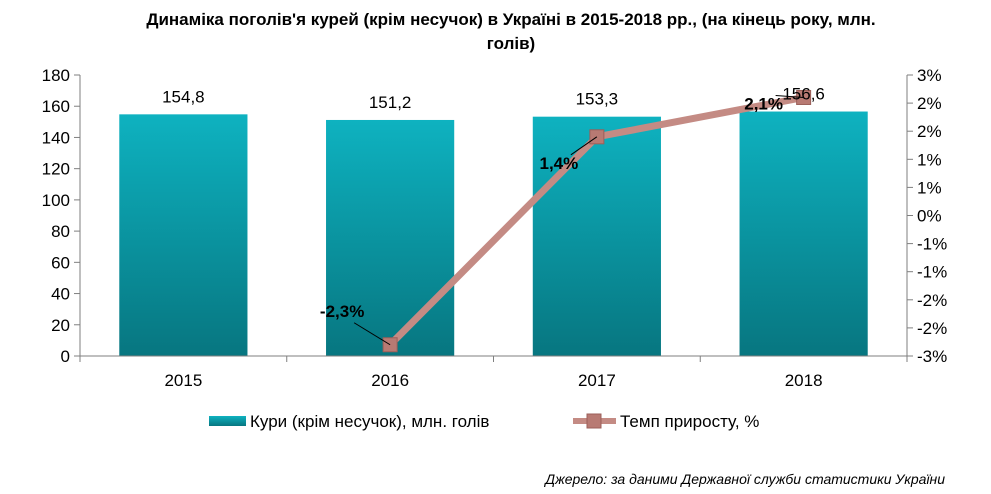 The image size is (991, 494). I want to click on bar-2016, so click(390, 238).